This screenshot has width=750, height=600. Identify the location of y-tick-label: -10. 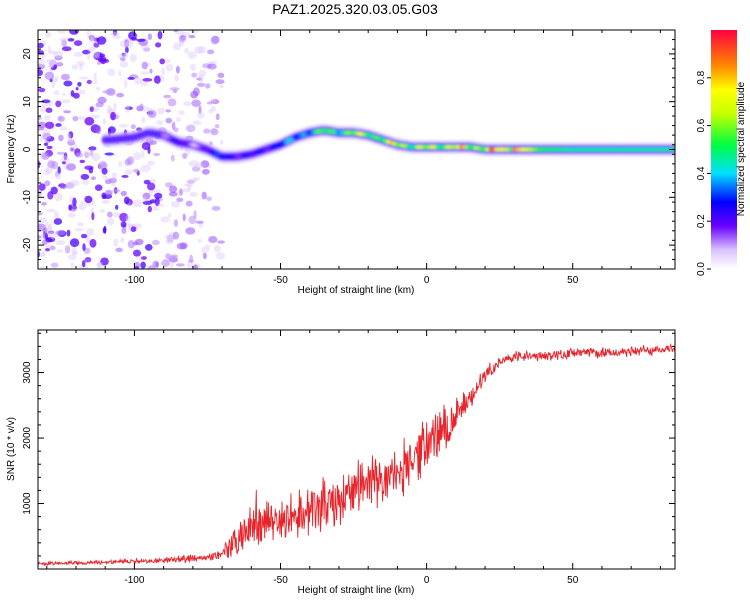
(27, 197).